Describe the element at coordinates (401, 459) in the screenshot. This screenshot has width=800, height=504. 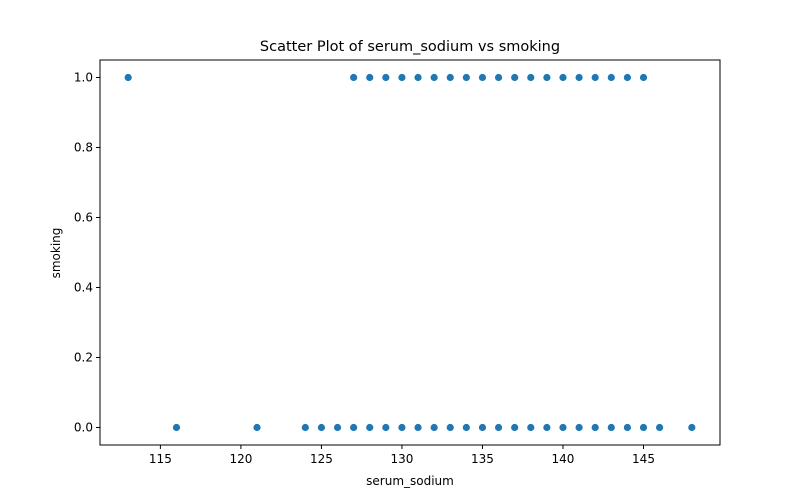
I see `x-tick-label: 130` at that location.